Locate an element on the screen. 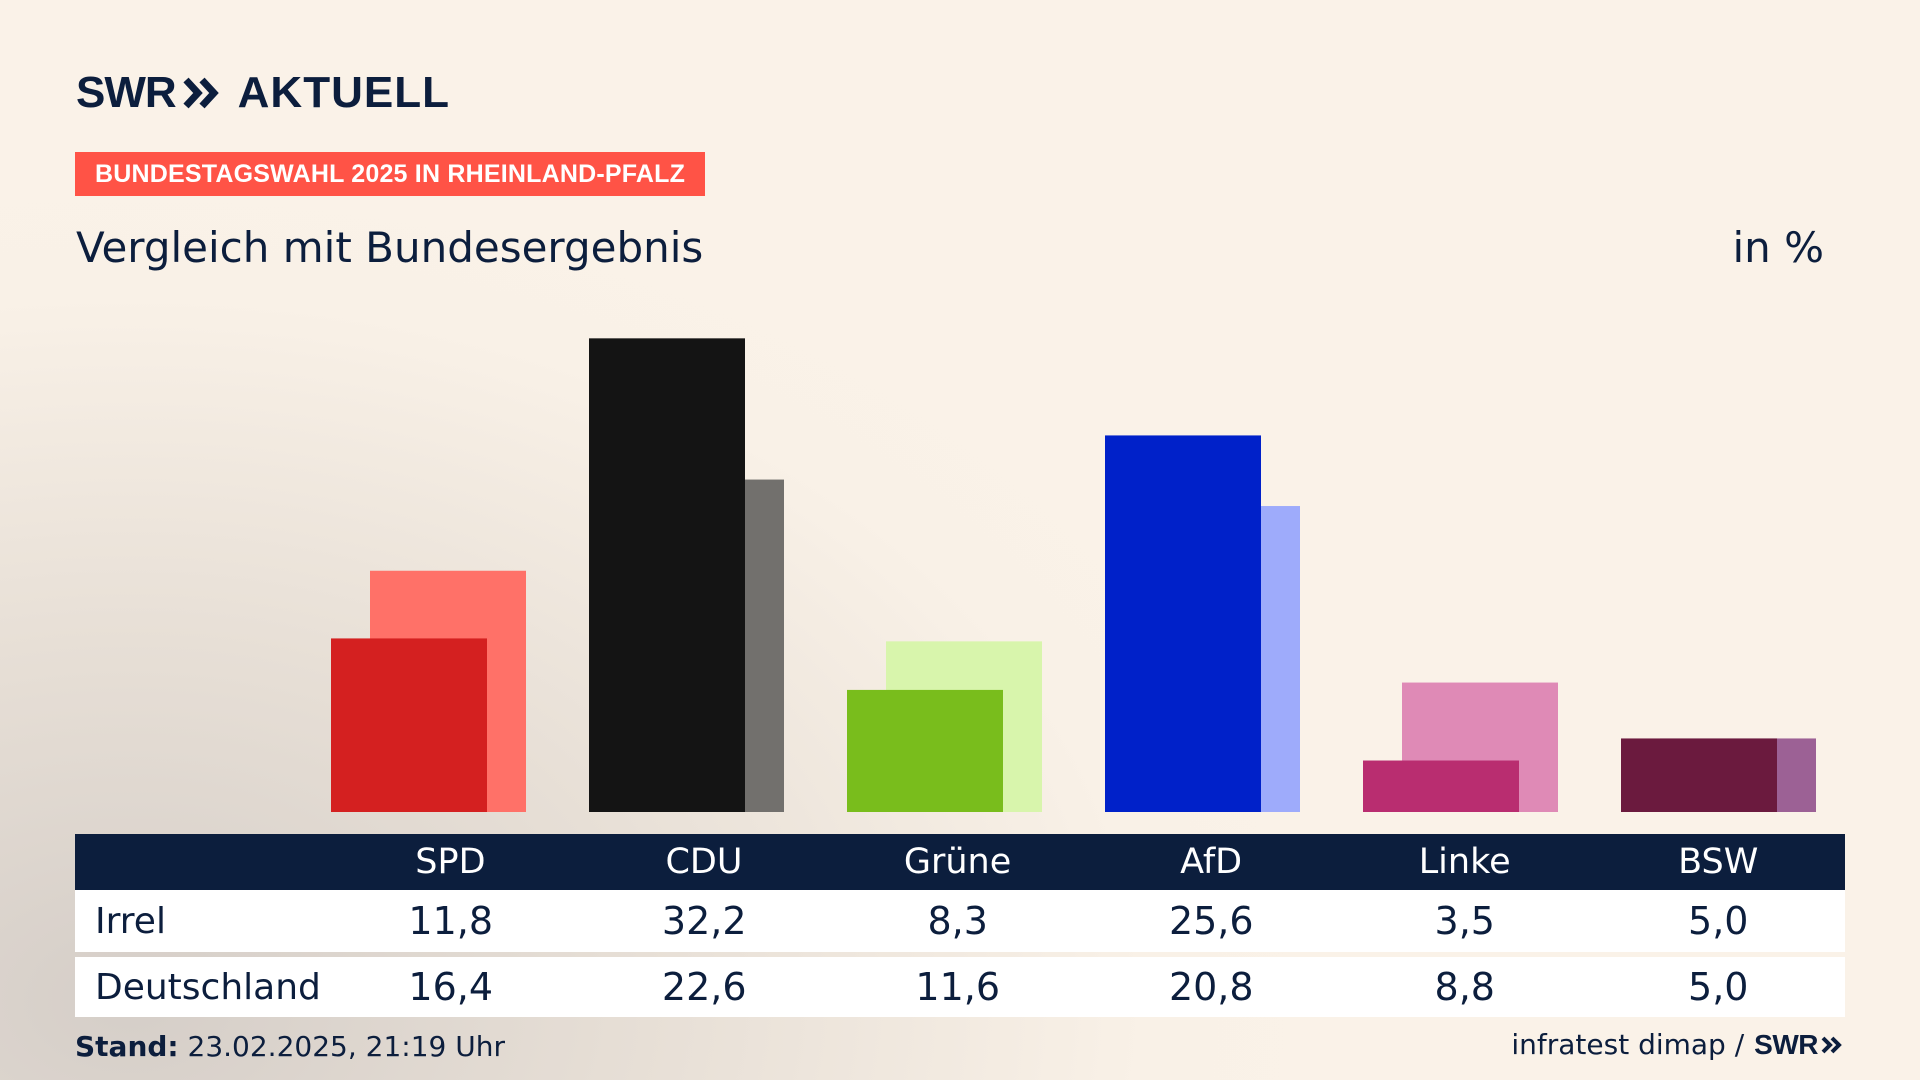  table-header: SPD CDU Grüne AfD Linke BSW is located at coordinates (960, 862).